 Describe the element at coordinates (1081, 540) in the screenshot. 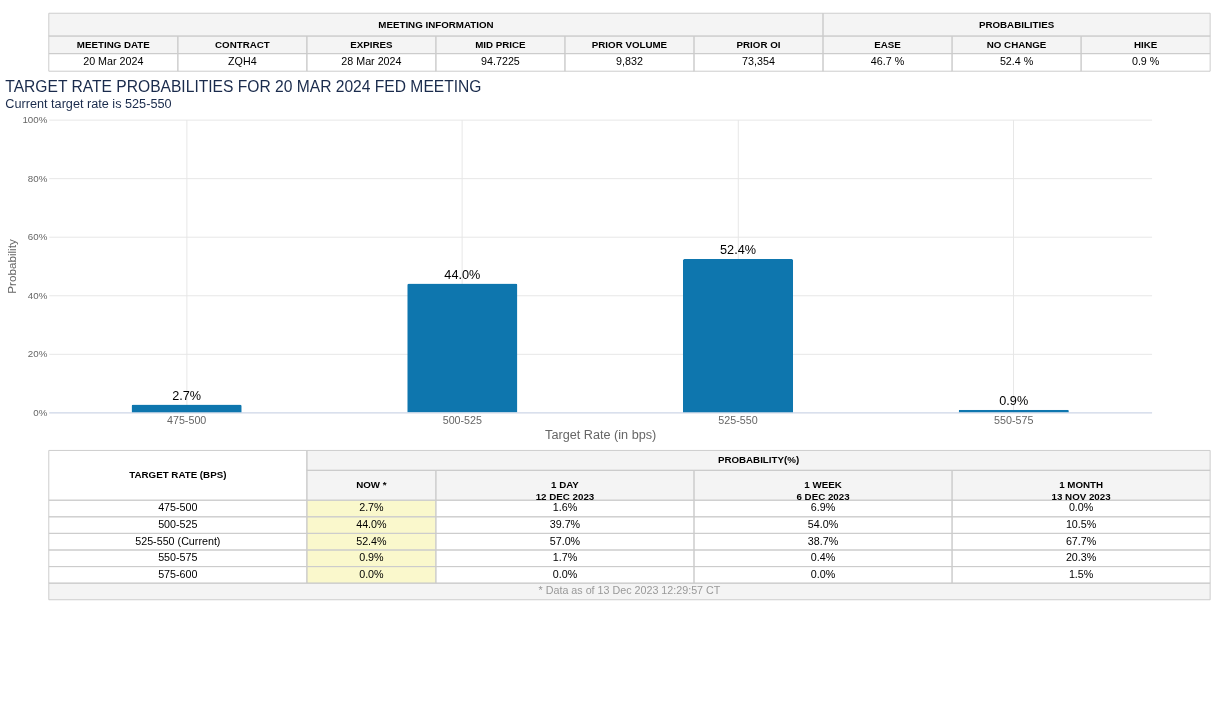

I see `text: 67.7%` at that location.